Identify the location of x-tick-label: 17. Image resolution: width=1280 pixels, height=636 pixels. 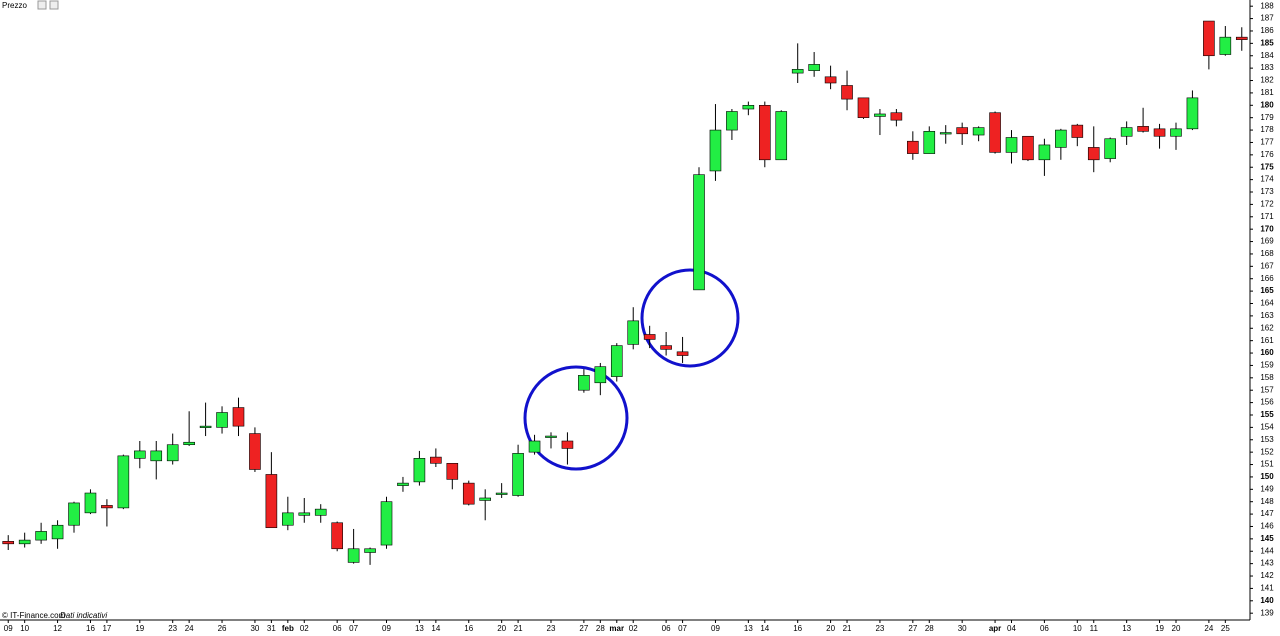
(106, 628).